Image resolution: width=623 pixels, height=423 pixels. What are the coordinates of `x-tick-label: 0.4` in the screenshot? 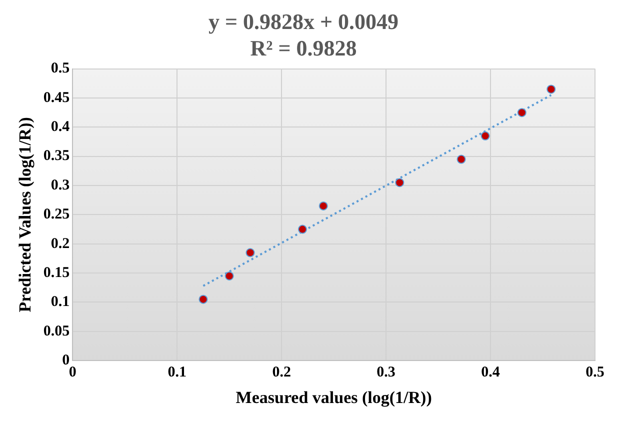 It's located at (490, 372).